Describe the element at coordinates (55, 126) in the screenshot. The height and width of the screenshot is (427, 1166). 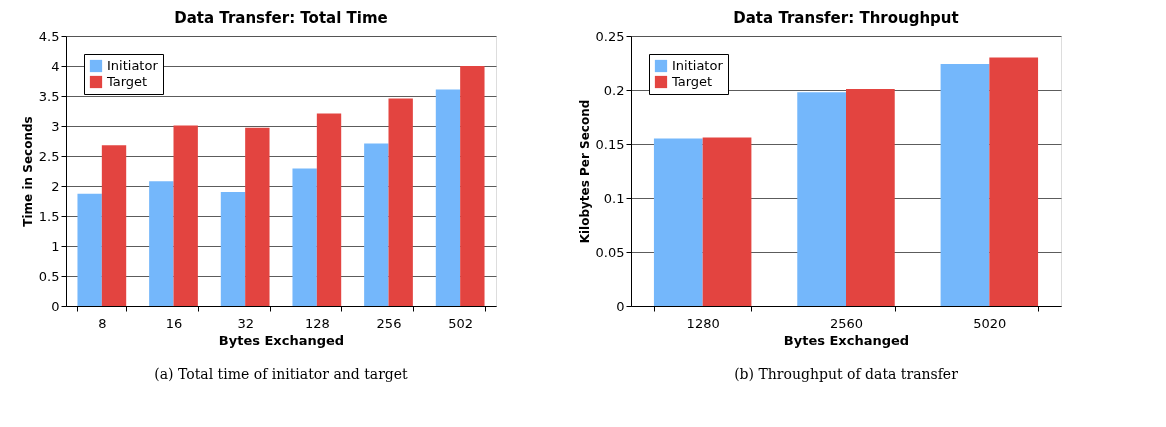
I see `y-tick-label: 3` at that location.